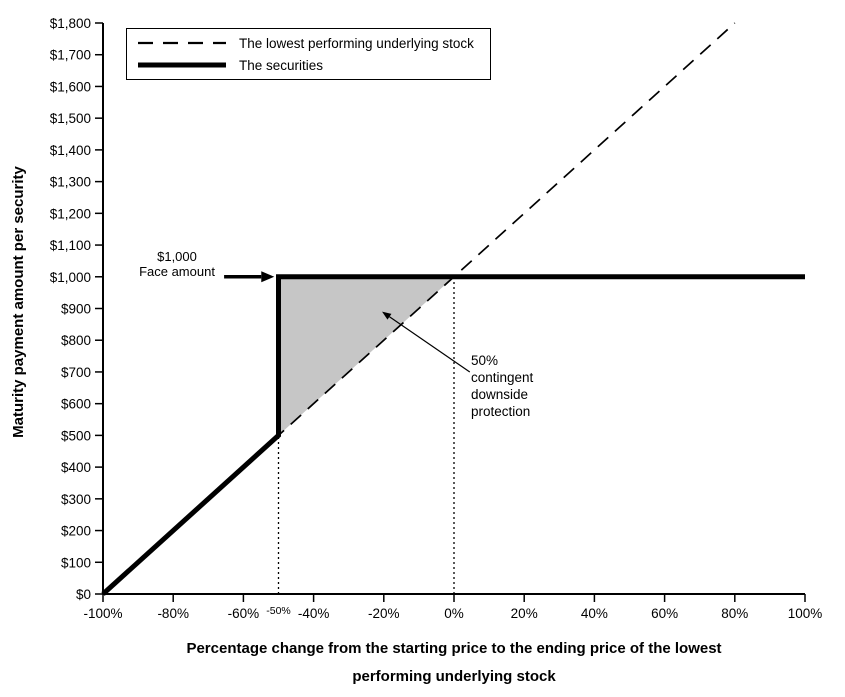 Image resolution: width=845 pixels, height=697 pixels. I want to click on x-tick-label: -20%, so click(384, 613).